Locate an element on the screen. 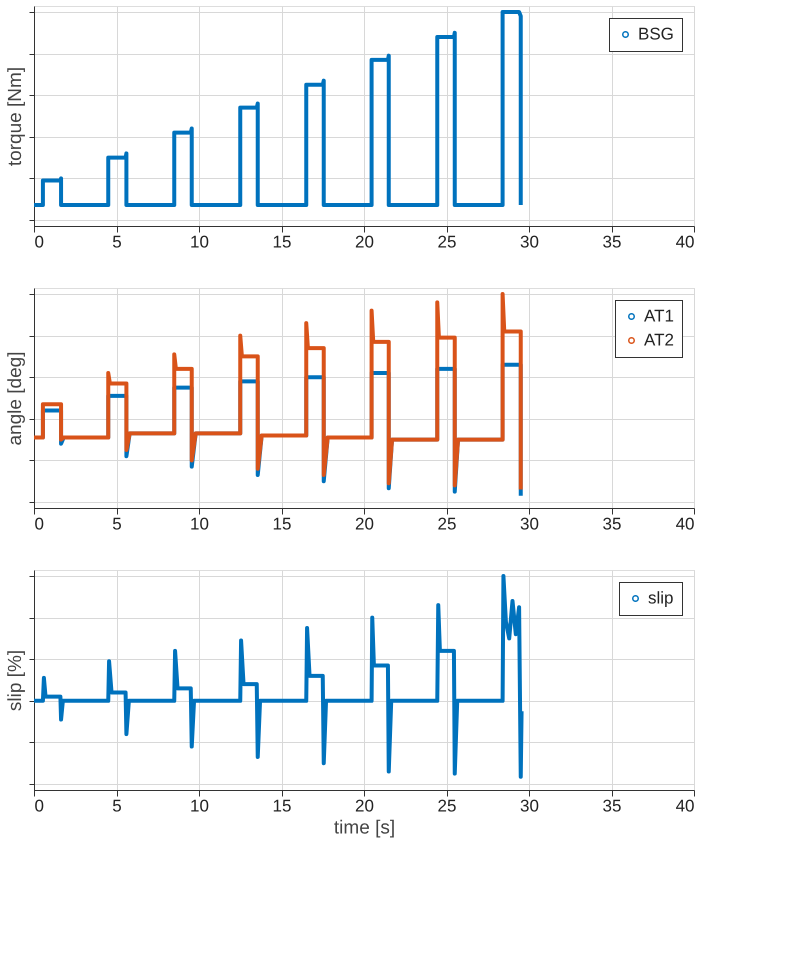  y-axis-title: torque [Nm] is located at coordinates (15, 116).